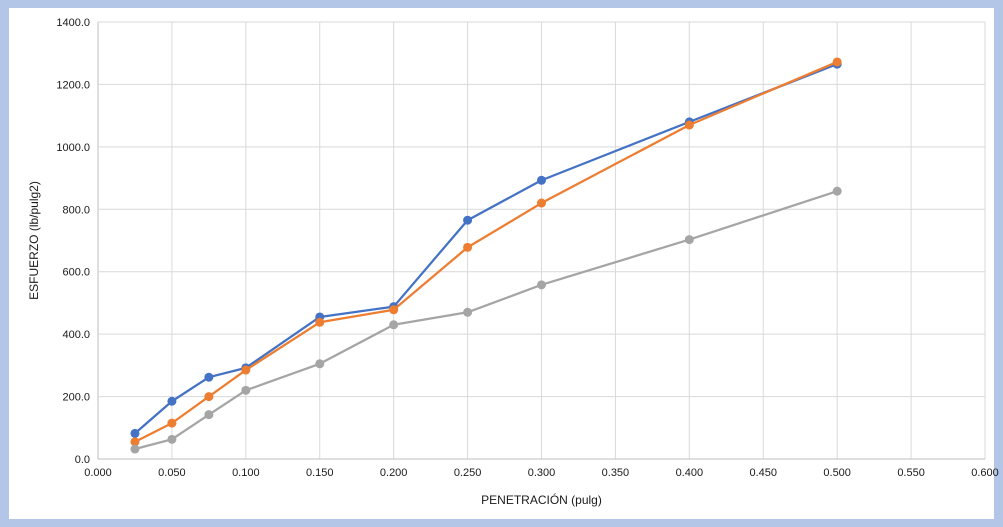  Describe the element at coordinates (320, 473) in the screenshot. I see `x-tick-label: 0.150` at that location.